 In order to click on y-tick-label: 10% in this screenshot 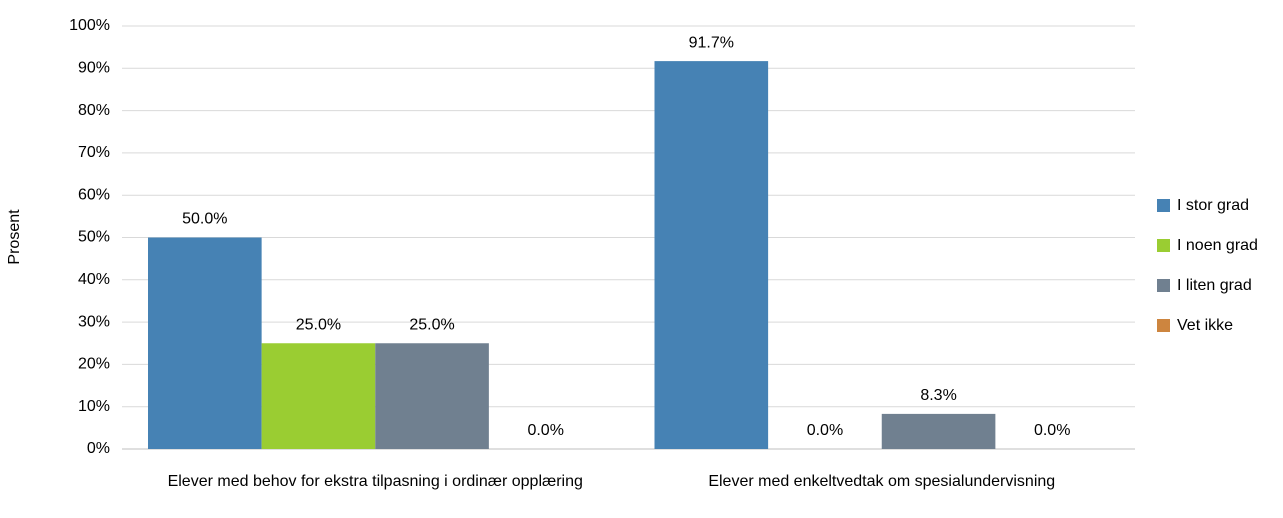, I will do `click(94, 406)`.